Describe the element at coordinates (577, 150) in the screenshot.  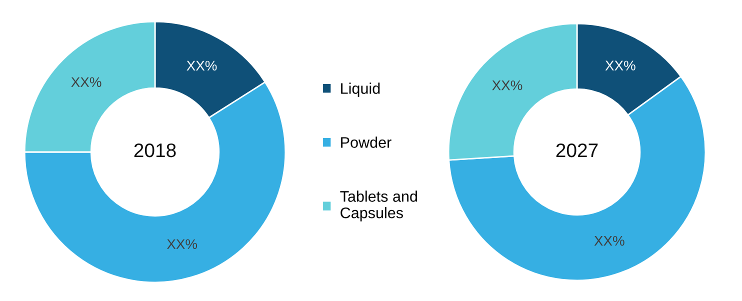
I see `text: 2027` at that location.